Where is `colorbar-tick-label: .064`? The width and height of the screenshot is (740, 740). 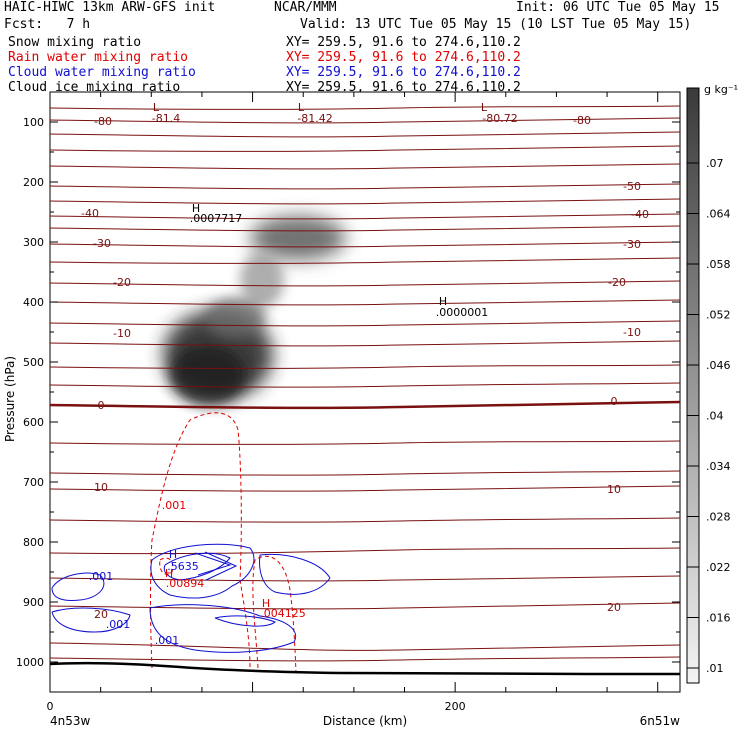 colorbar-tick-label: .064 is located at coordinates (718, 214).